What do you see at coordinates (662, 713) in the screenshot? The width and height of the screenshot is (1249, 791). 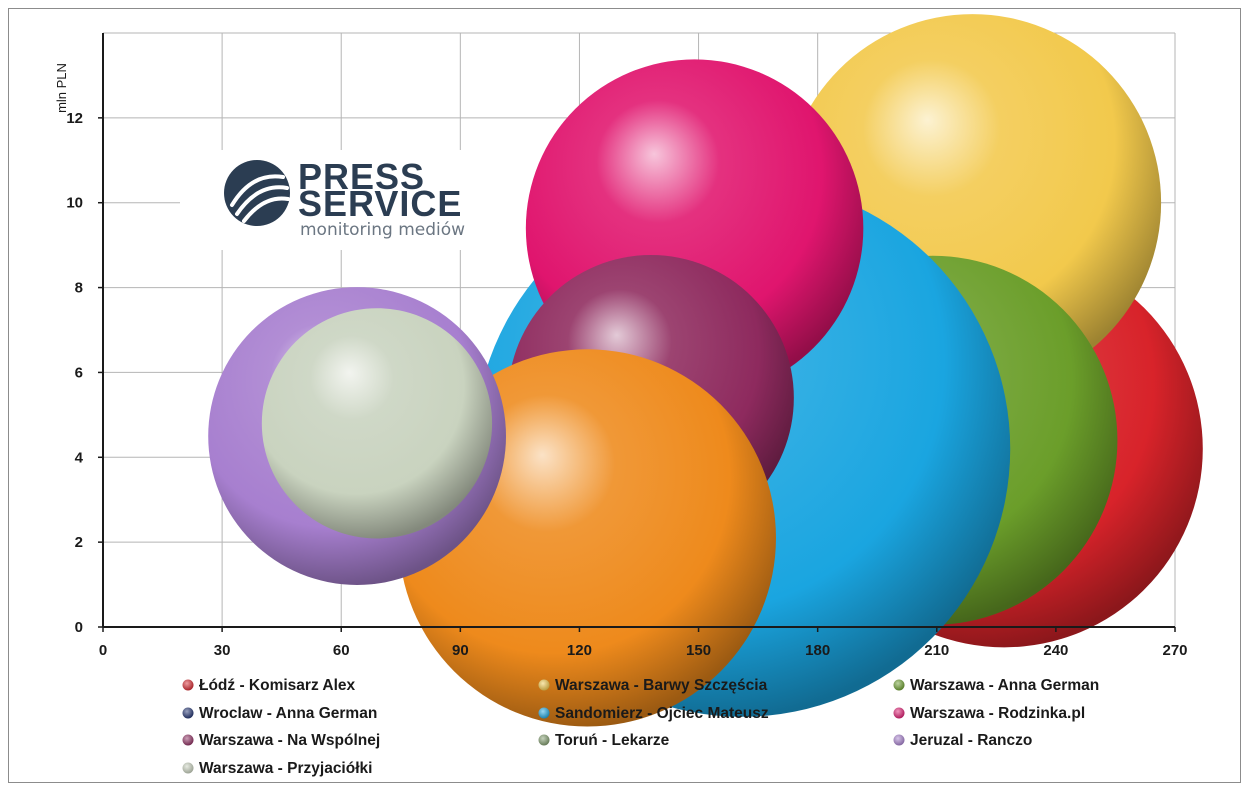 I see `legend-label-4: Sandomierz - Ojciec Mateusz` at bounding box center [662, 713].